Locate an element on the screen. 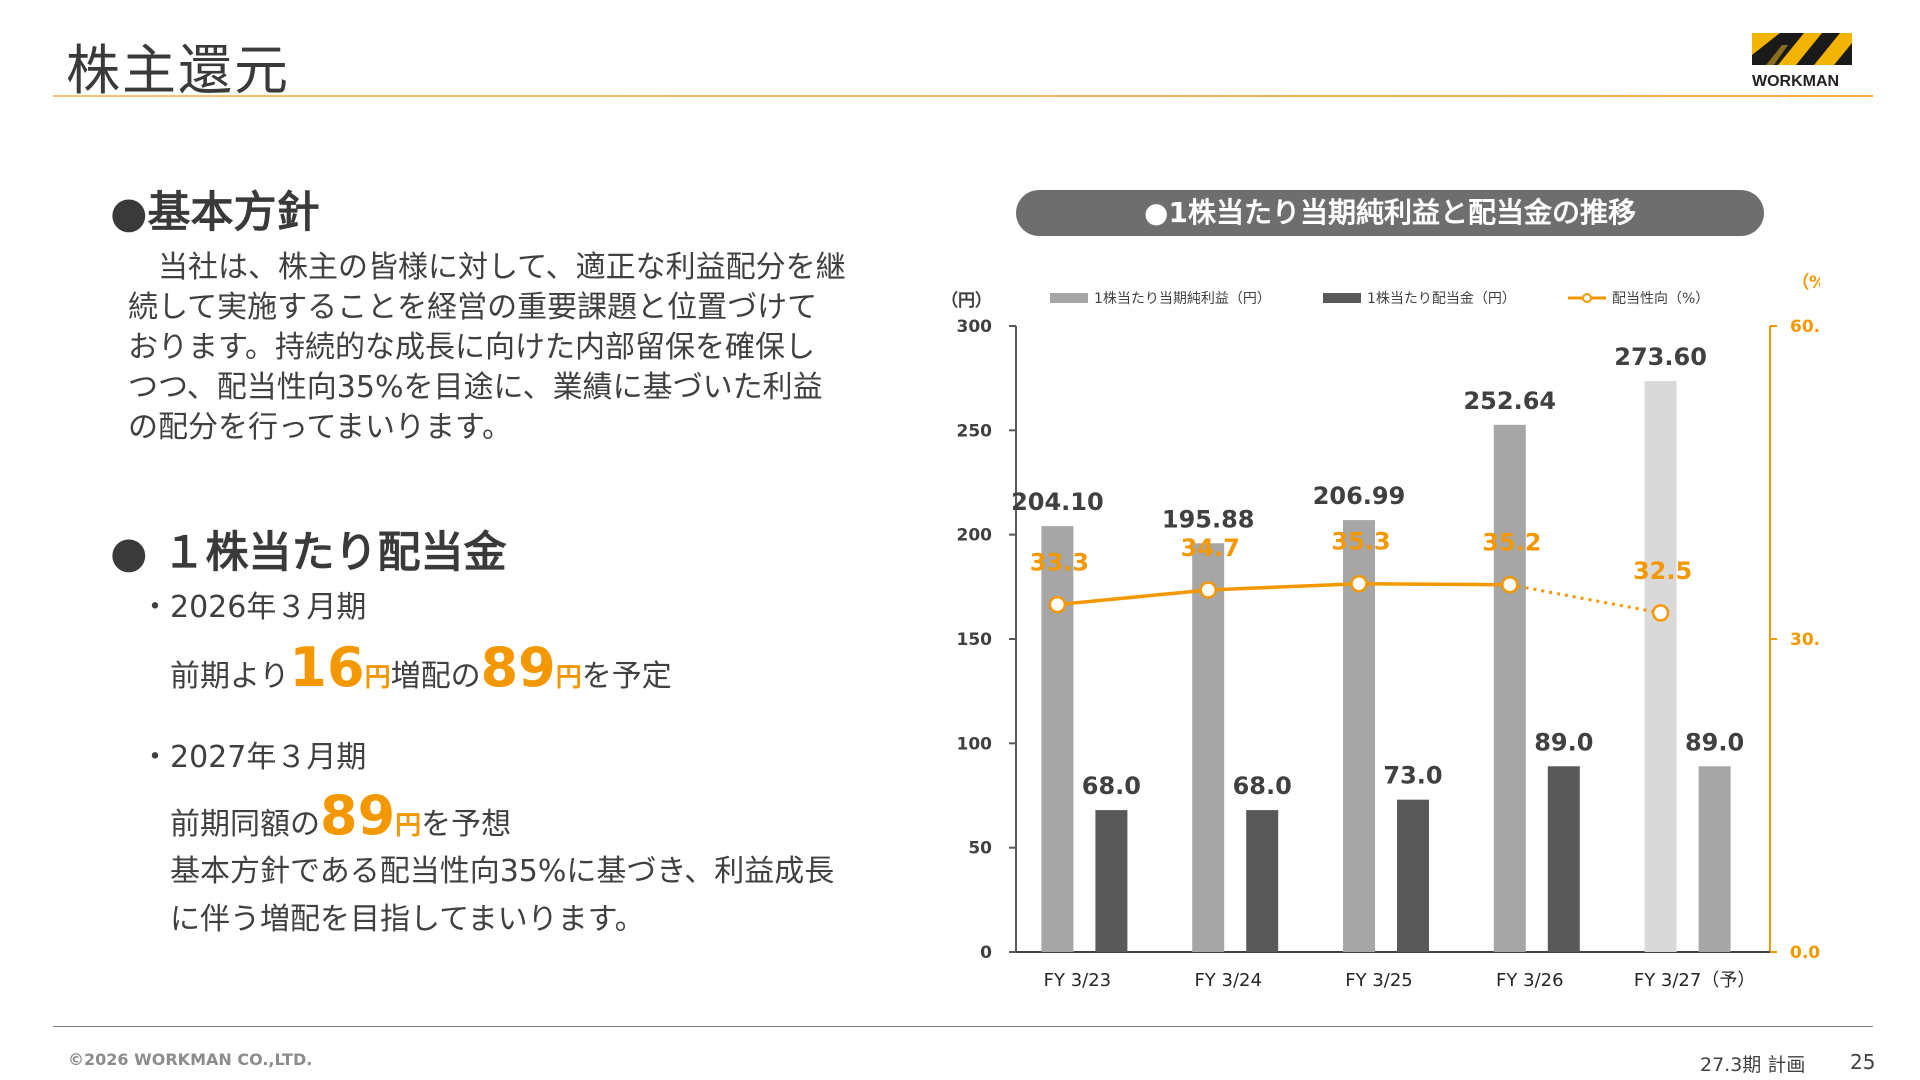 This screenshot has width=1920, height=1080. fy2027-label: ・2027年３月期 is located at coordinates (253, 757).